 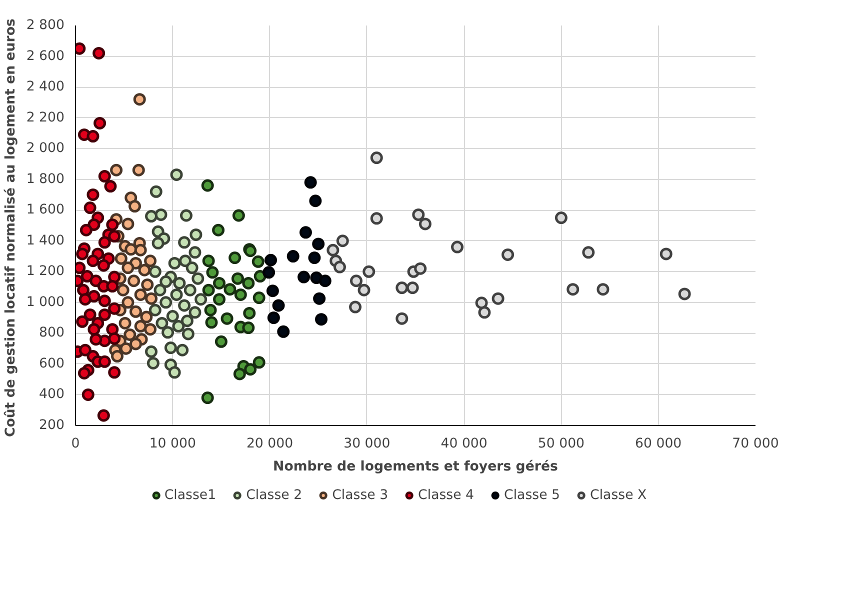 I want to click on x-tick-label: 50 000, so click(x=561, y=444).